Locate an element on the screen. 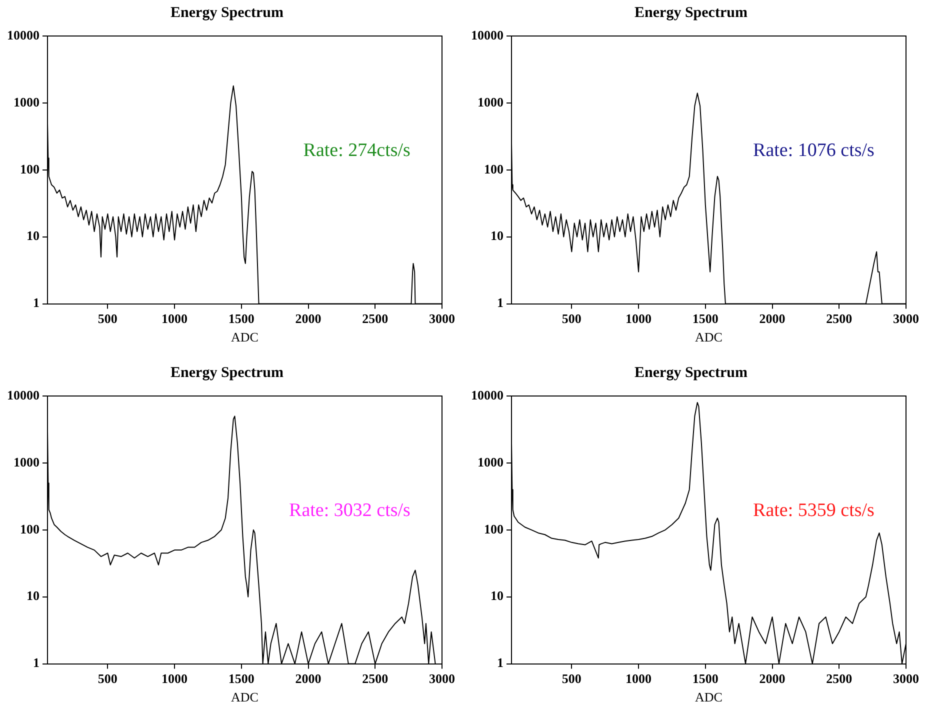 The image size is (928, 708). annotation: Rate: 5359 cts/s is located at coordinates (813, 511).